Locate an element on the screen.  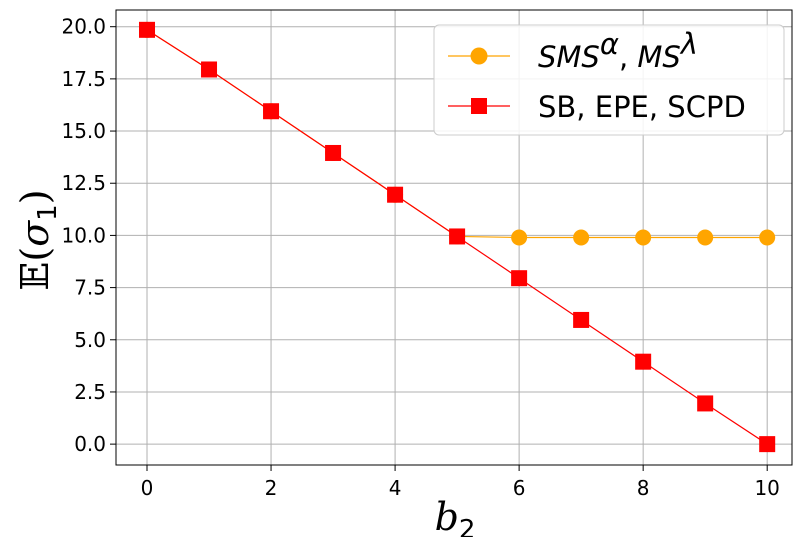
x-tick-label: 8 is located at coordinates (643, 488).